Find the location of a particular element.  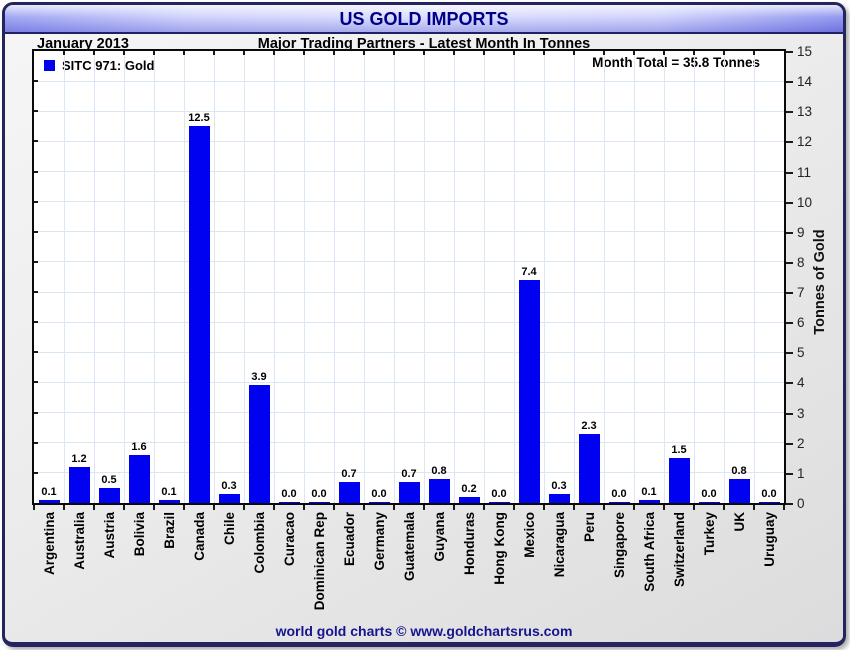

x-category-label: Guatemala is located at coordinates (409, 547).